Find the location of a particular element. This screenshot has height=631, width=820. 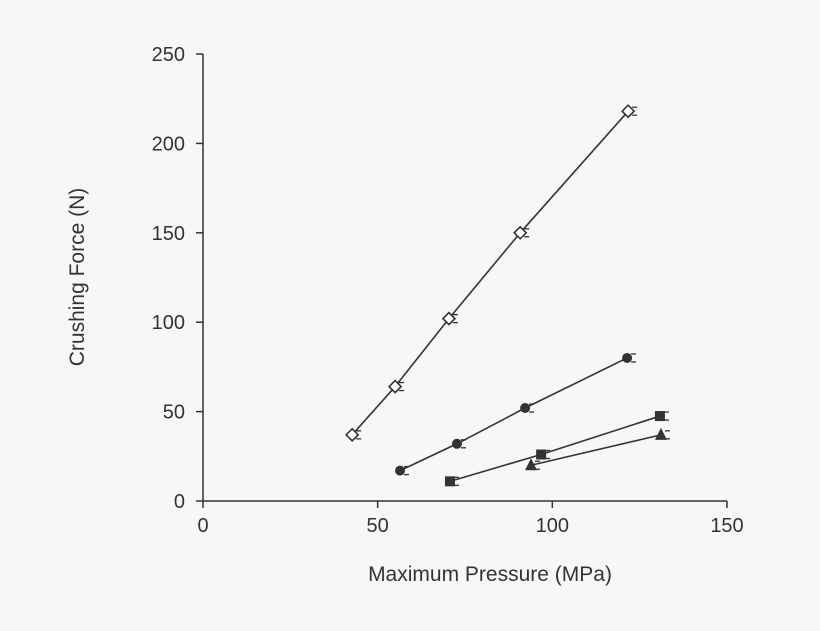

y-axis-label: Crushing Force (N) is located at coordinates (77, 277).